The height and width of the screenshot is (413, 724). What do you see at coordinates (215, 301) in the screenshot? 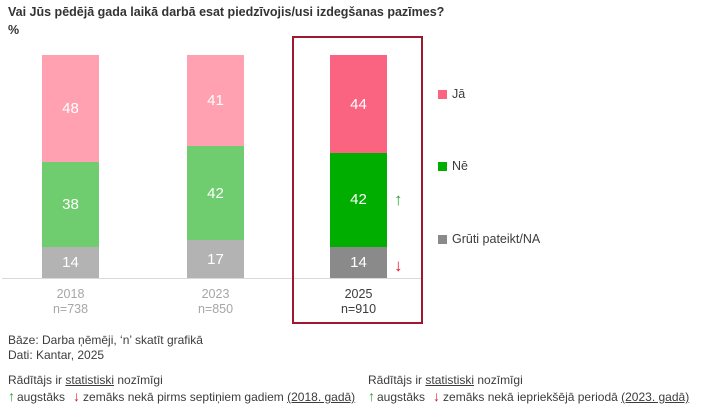
I see `category-label-2023: 2023 n=850` at bounding box center [215, 301].